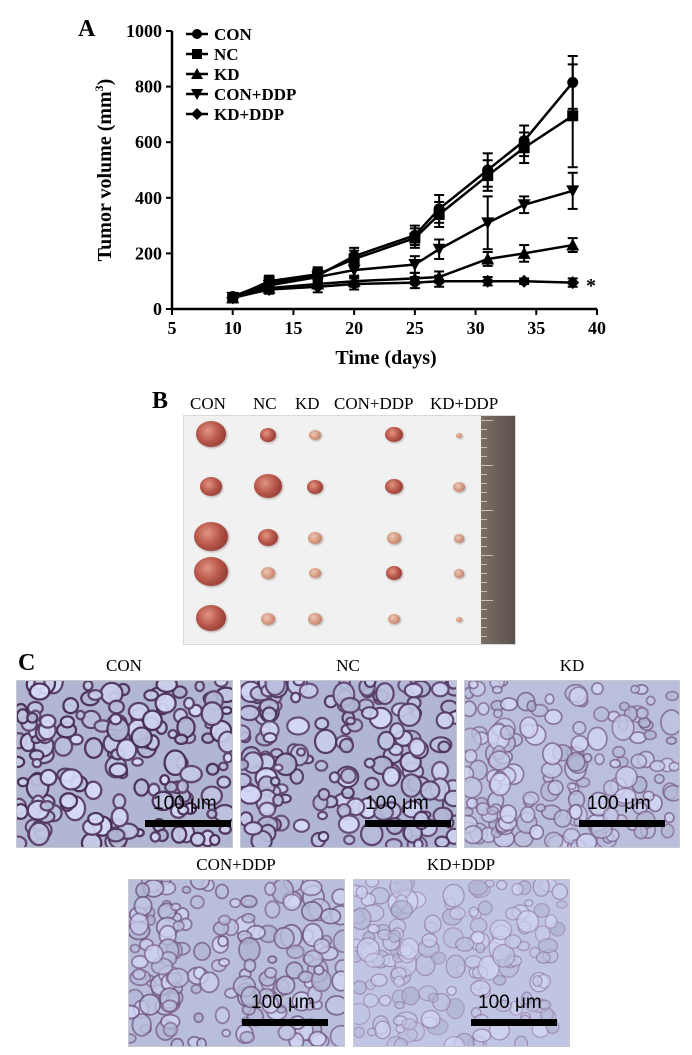 Image resolution: width=692 pixels, height=1055 pixels. I want to click on ihc-label-con-ddp: CON+DDP, so click(236, 864).